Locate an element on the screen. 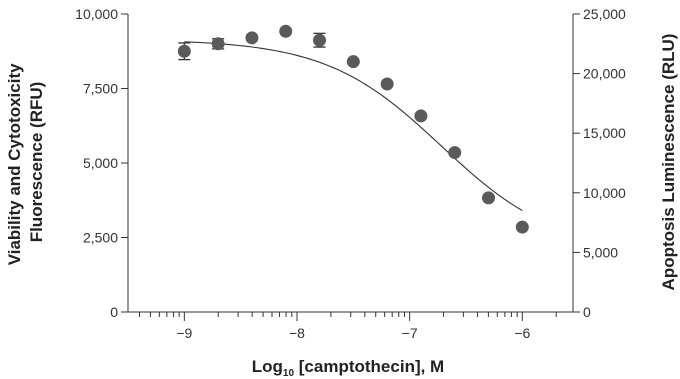 Image resolution: width=680 pixels, height=379 pixels. x-tick-label: −7 is located at coordinates (410, 333).